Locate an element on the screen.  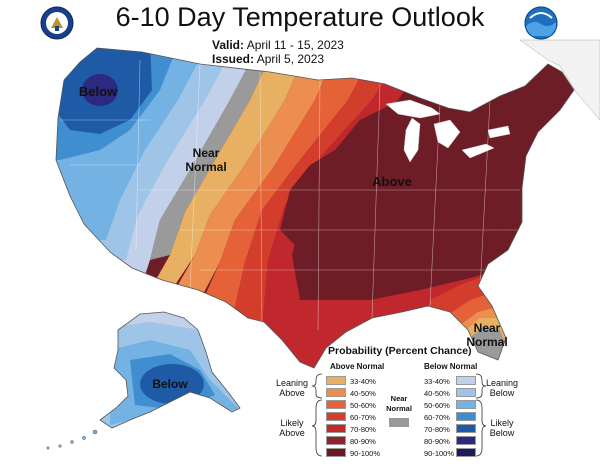
legend-above-bin-label: 70-80% is located at coordinates (363, 429).